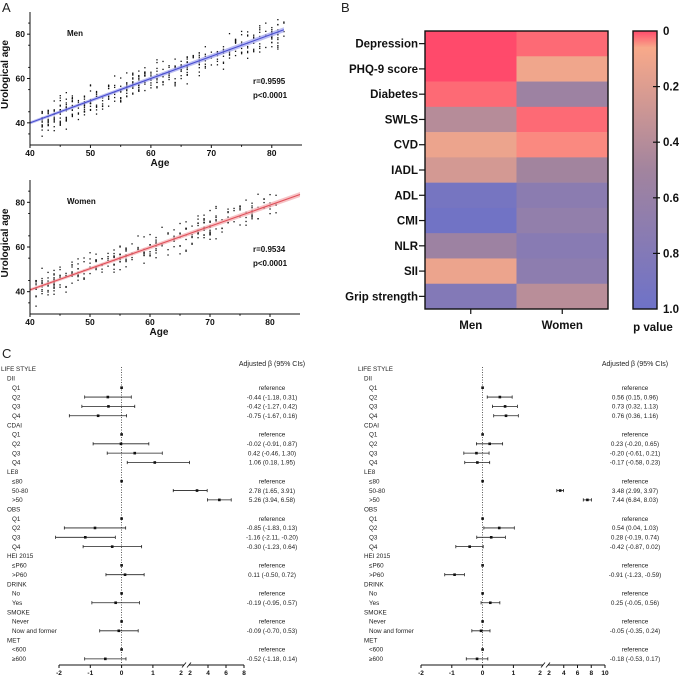 The height and width of the screenshot is (677, 683). Describe the element at coordinates (671, 254) in the screenshot. I see `colorbar-tick-label: 0.8` at that location.